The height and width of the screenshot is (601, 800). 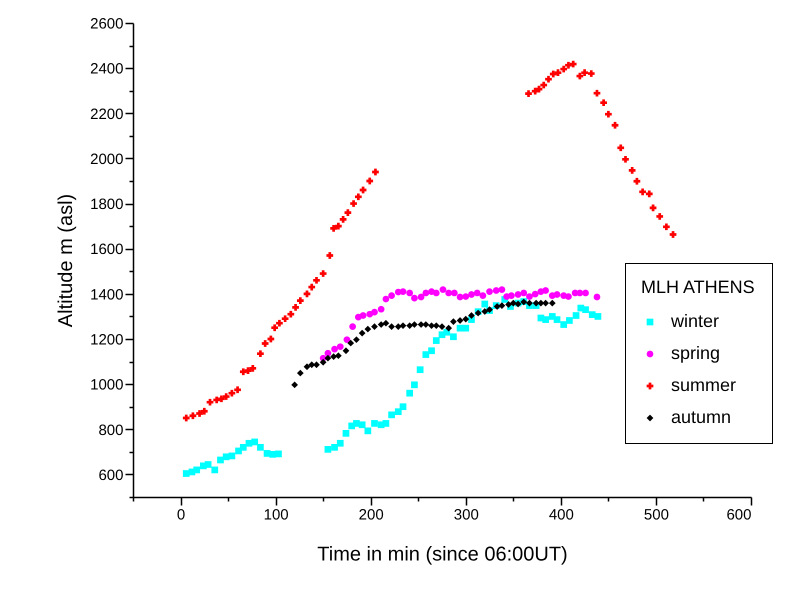 I want to click on y-tick-label: 800, so click(x=111, y=430).